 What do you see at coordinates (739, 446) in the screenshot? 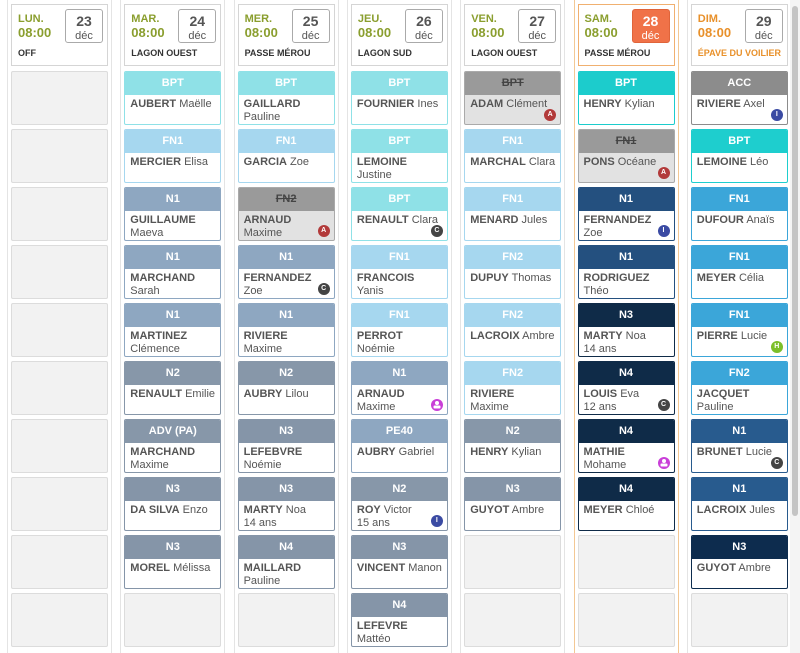
I see `diver-card: N1 BRUNET Lucie C` at bounding box center [739, 446].